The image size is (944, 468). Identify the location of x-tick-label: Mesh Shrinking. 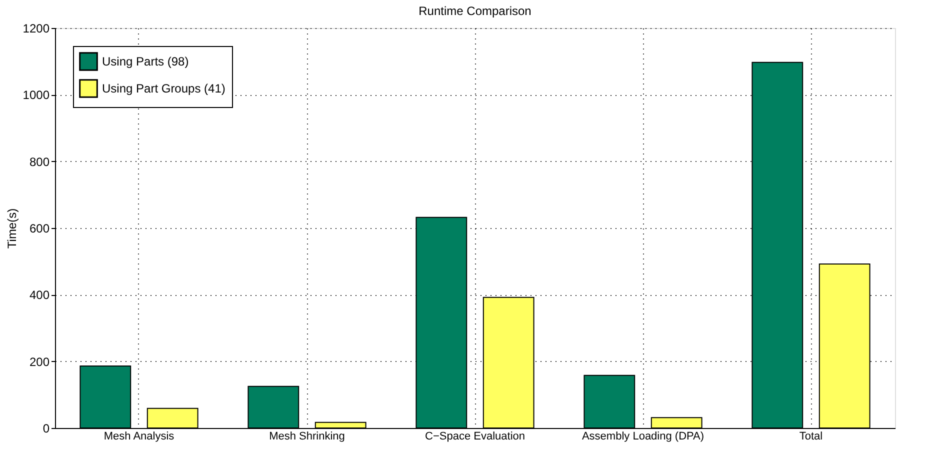
(307, 436).